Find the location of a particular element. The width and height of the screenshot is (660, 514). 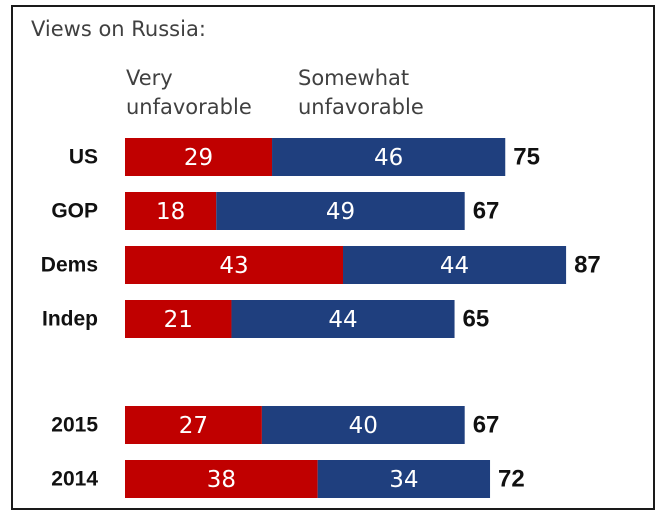

bar-2014-somewhat-unfavorable is located at coordinates (404, 479).